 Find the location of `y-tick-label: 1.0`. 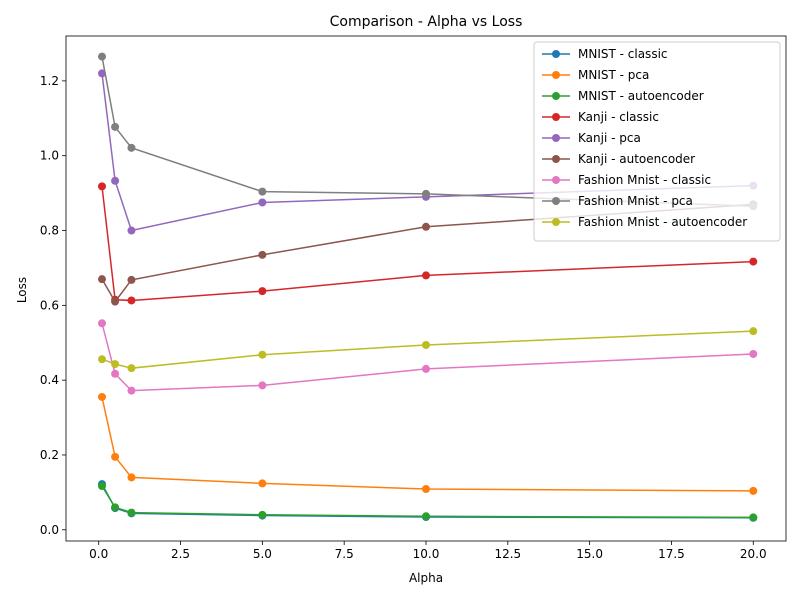

y-tick-label: 1.0 is located at coordinates (49, 156).